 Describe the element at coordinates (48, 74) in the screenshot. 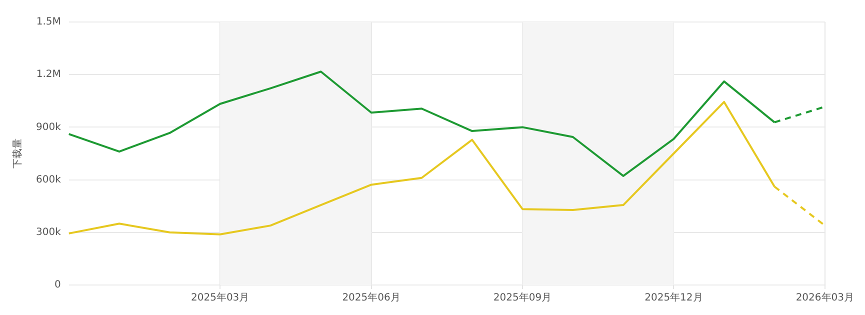

I see `y-tick-label: 1.2M` at that location.